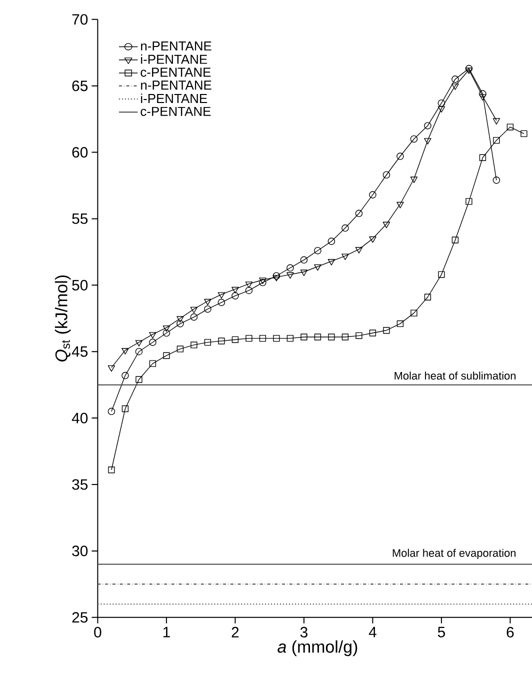 The height and width of the screenshot is (686, 532). Describe the element at coordinates (510, 632) in the screenshot. I see `x-tick-label: 6` at that location.